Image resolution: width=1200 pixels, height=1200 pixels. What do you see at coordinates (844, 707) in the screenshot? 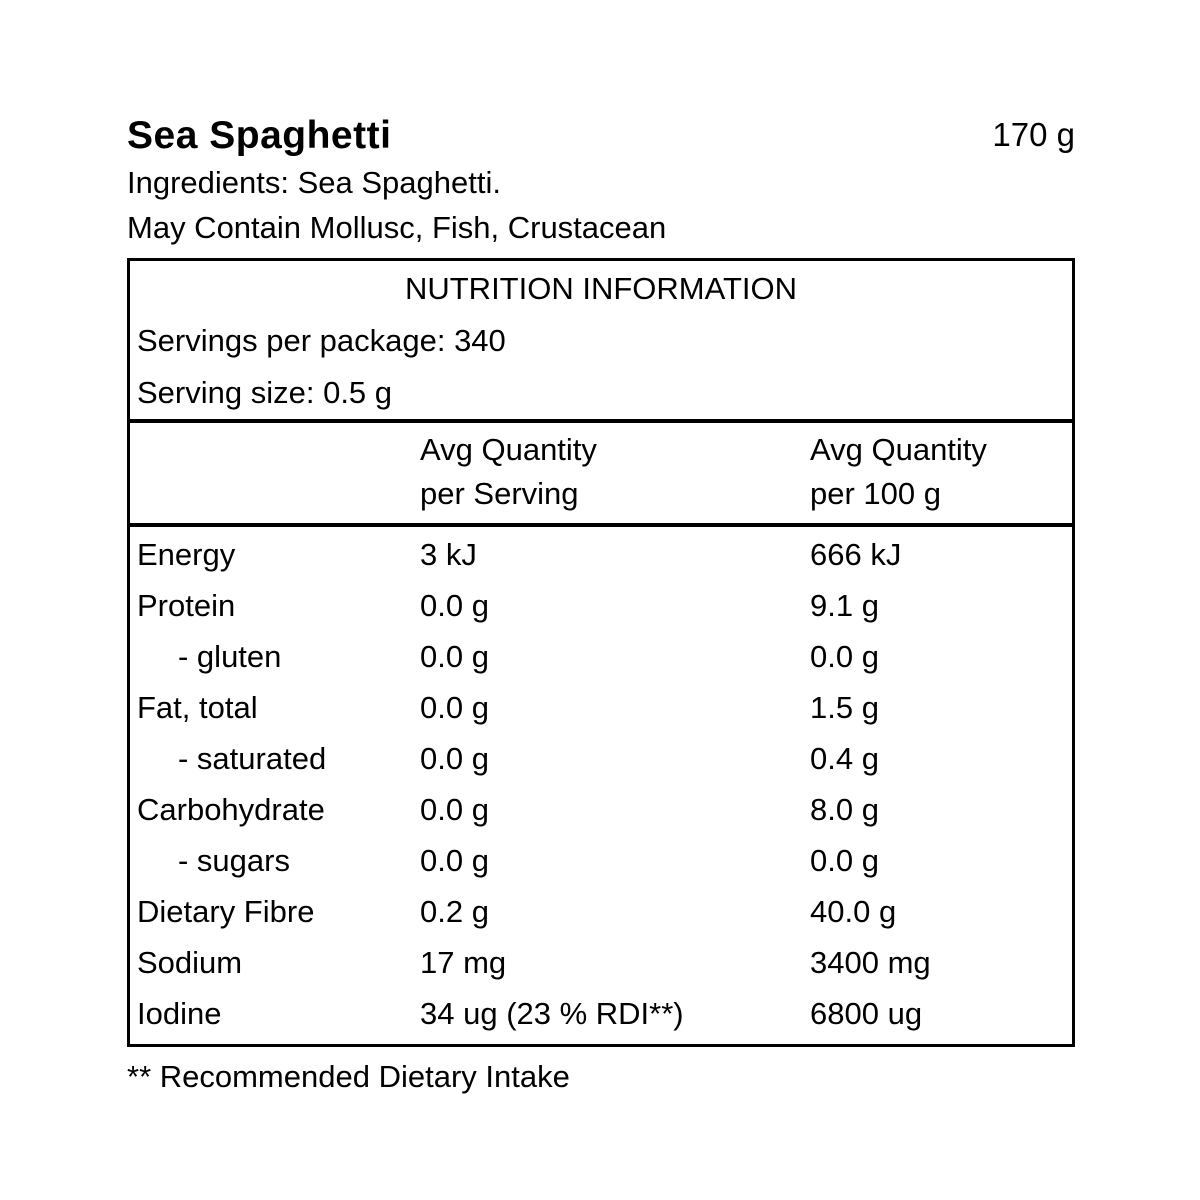
I see `per-100g-value: 1.5 g` at bounding box center [844, 707].